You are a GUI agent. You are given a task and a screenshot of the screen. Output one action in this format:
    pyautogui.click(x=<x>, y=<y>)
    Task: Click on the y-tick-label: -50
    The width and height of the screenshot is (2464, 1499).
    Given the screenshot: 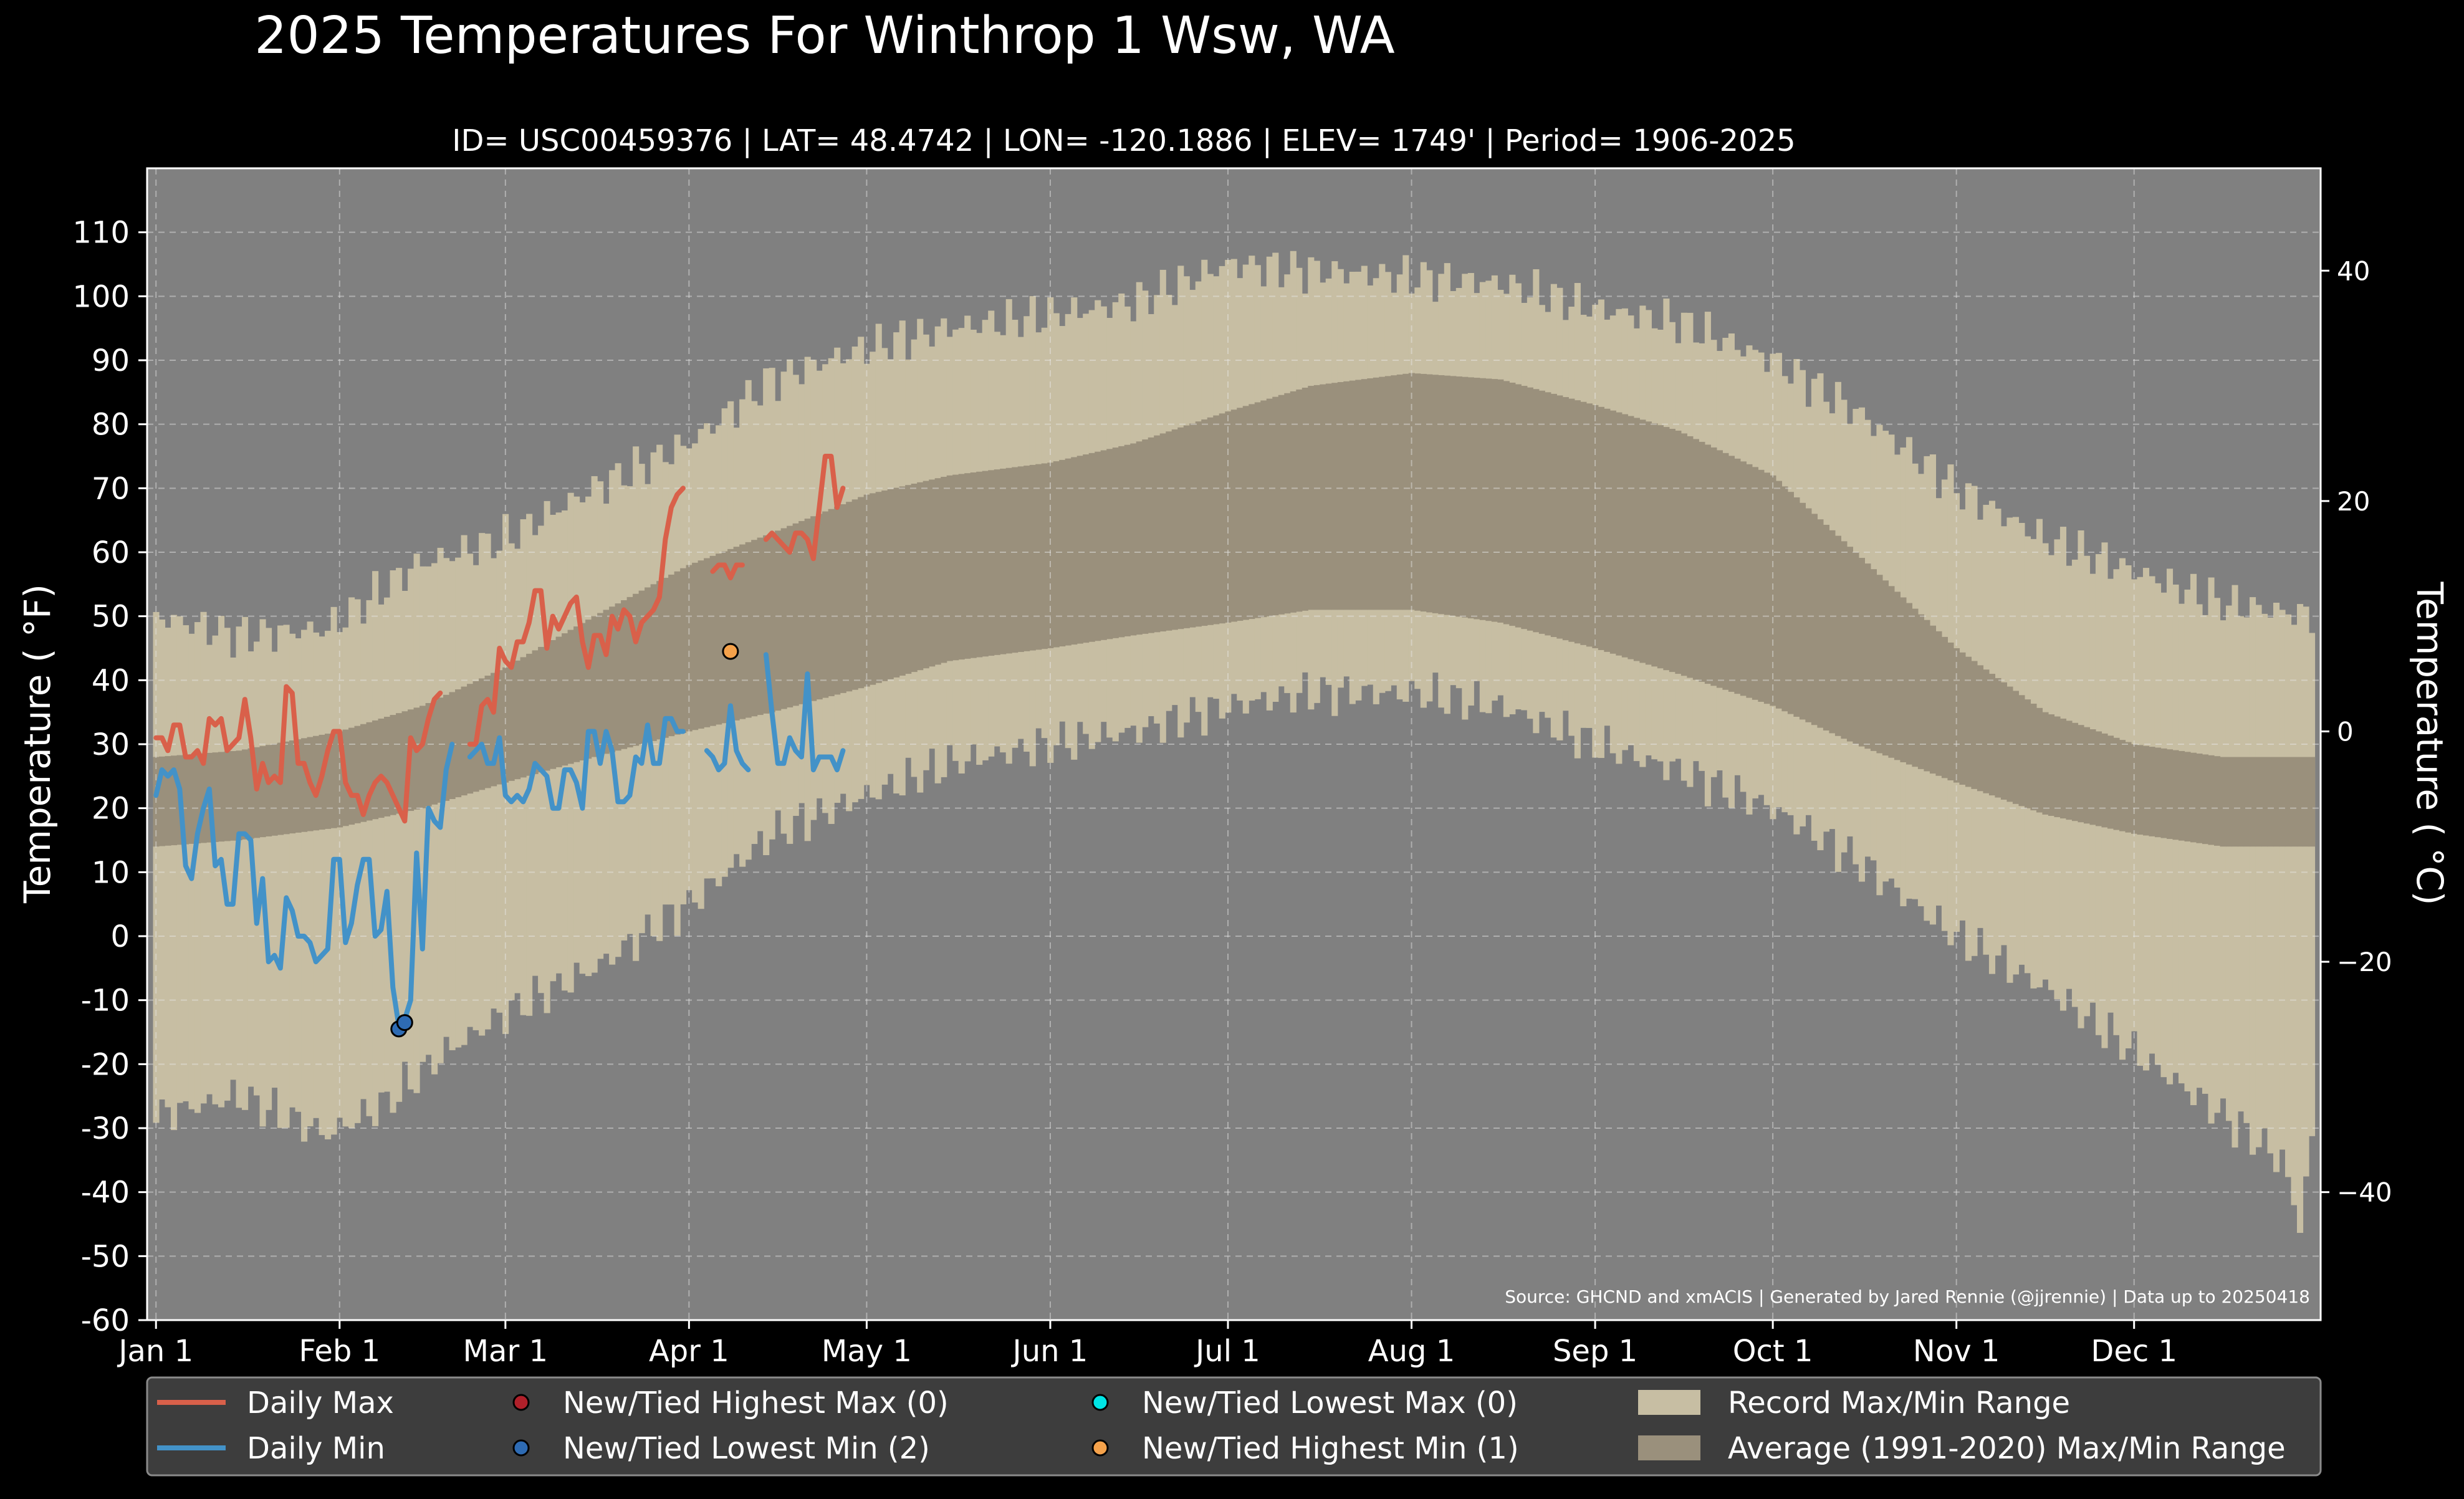 What is the action you would take?
    pyautogui.click(x=105, y=1256)
    